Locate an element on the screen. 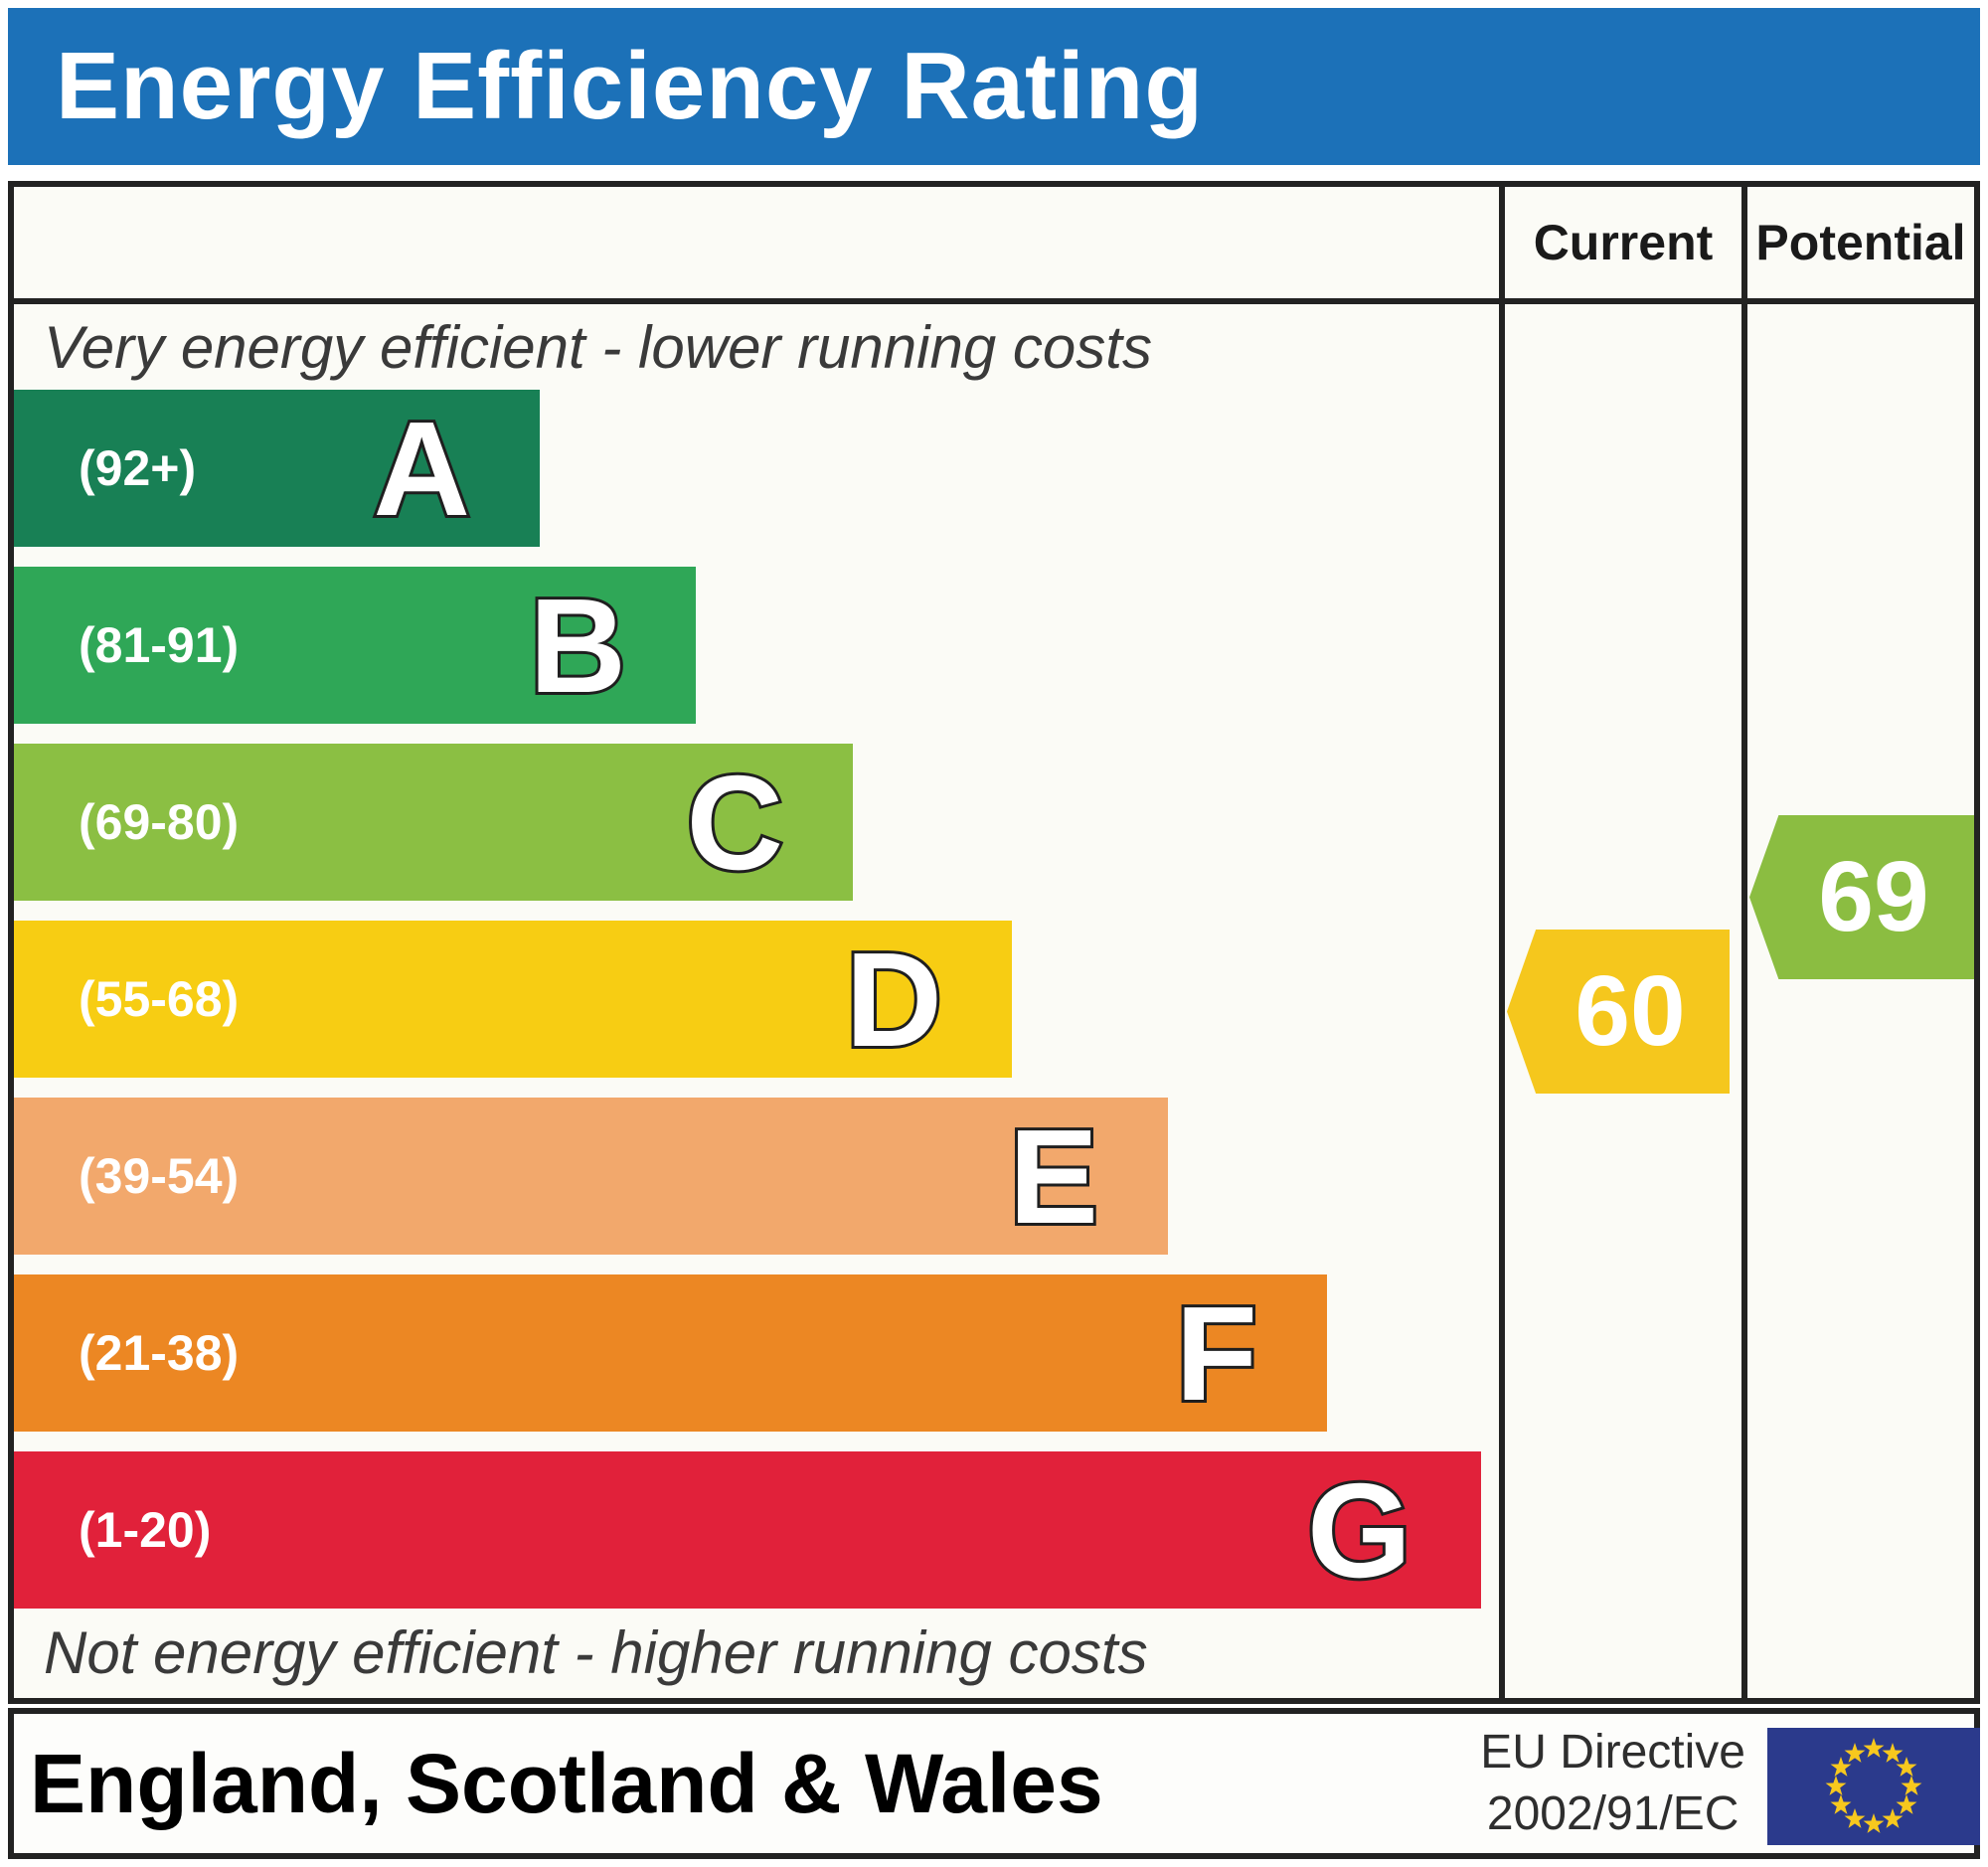 This screenshot has width=1988, height=1867. band-range-label: (39-54) is located at coordinates (159, 1176).